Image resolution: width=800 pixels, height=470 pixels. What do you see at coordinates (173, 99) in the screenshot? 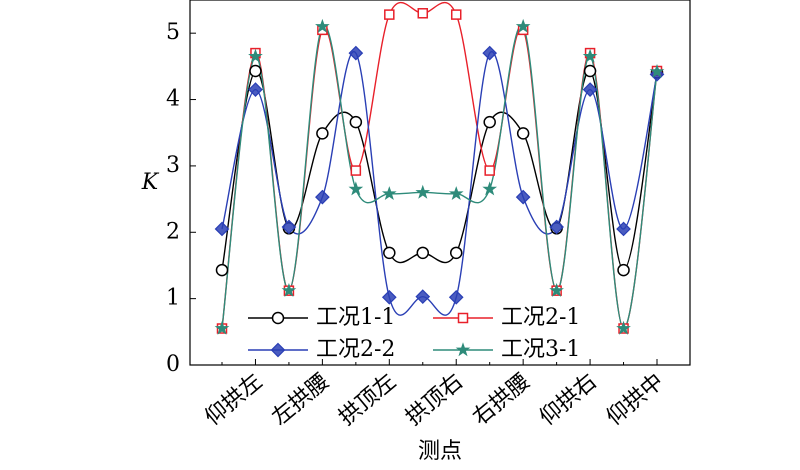
I see `y-tick-label: 4` at bounding box center [173, 99].